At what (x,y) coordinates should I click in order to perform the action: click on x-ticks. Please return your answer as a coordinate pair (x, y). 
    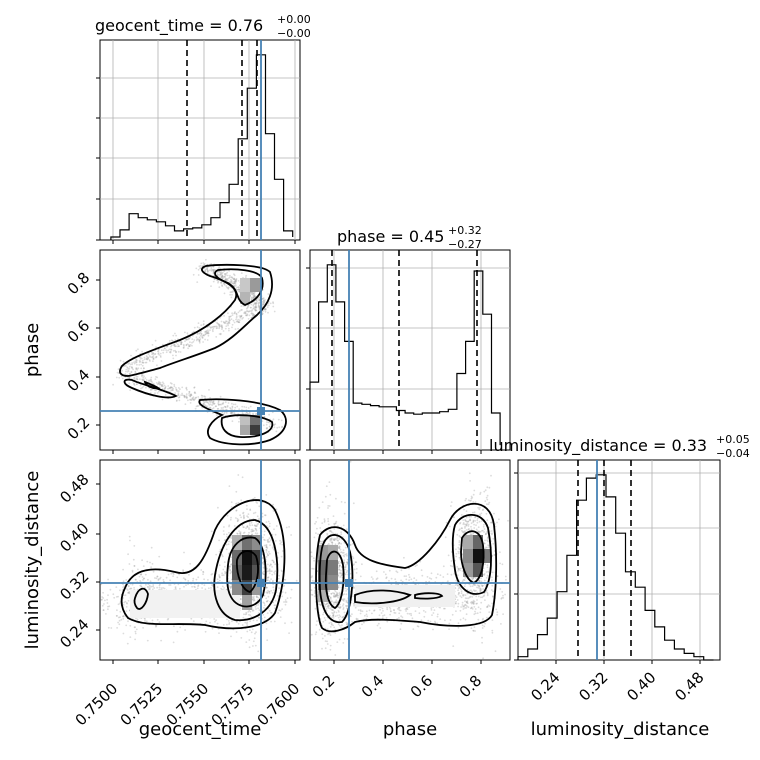
    Looking at the image, I should click on (204, 242).